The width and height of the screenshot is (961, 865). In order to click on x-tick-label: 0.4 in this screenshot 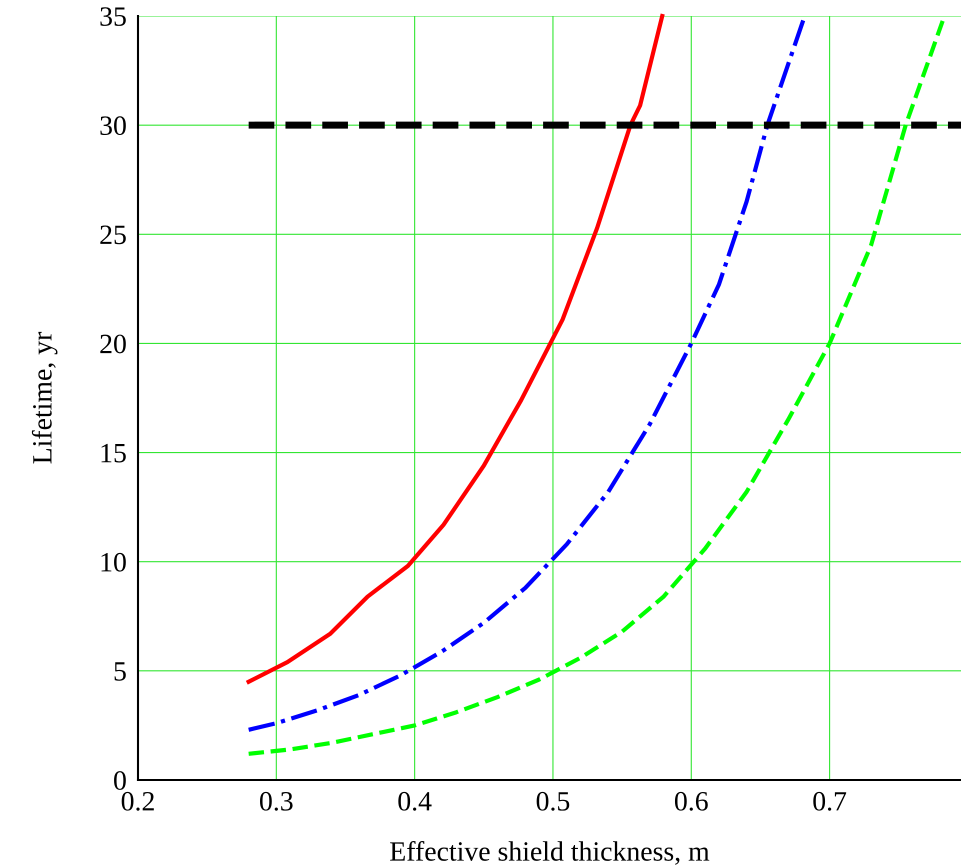, I will do `click(415, 801)`.